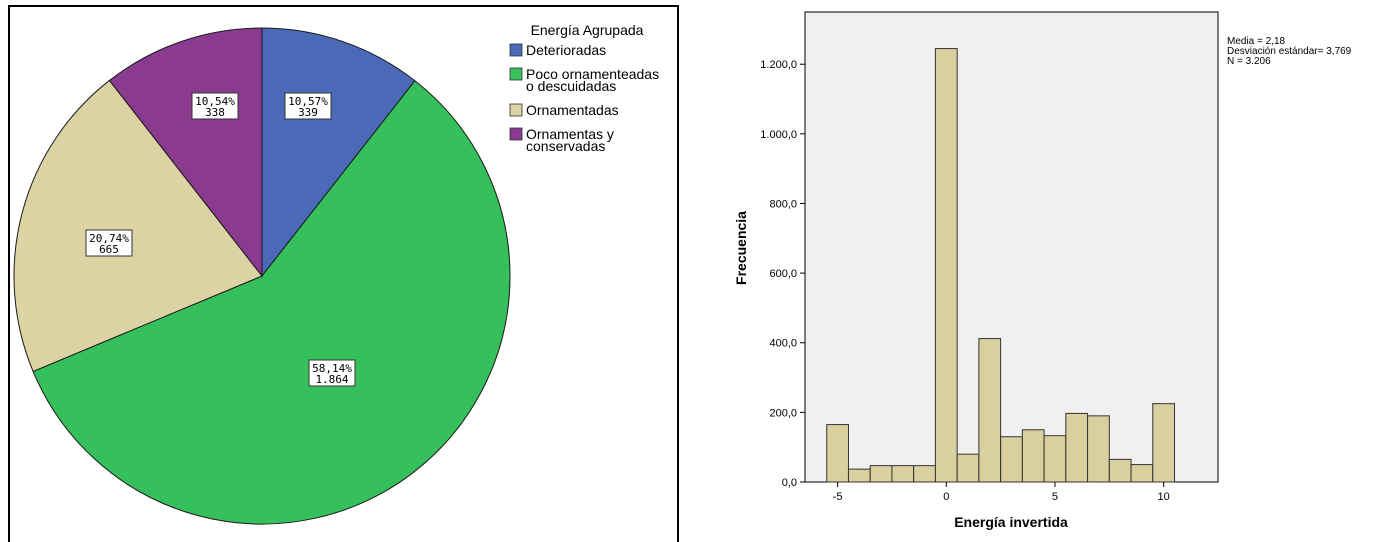 The width and height of the screenshot is (1388, 542). What do you see at coordinates (587, 30) in the screenshot?
I see `legend-title: Energía Agrupada` at bounding box center [587, 30].